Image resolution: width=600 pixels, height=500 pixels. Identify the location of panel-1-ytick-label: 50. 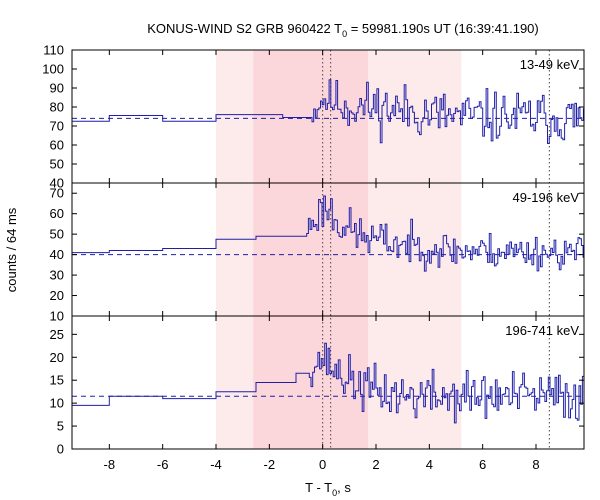
(57, 164).